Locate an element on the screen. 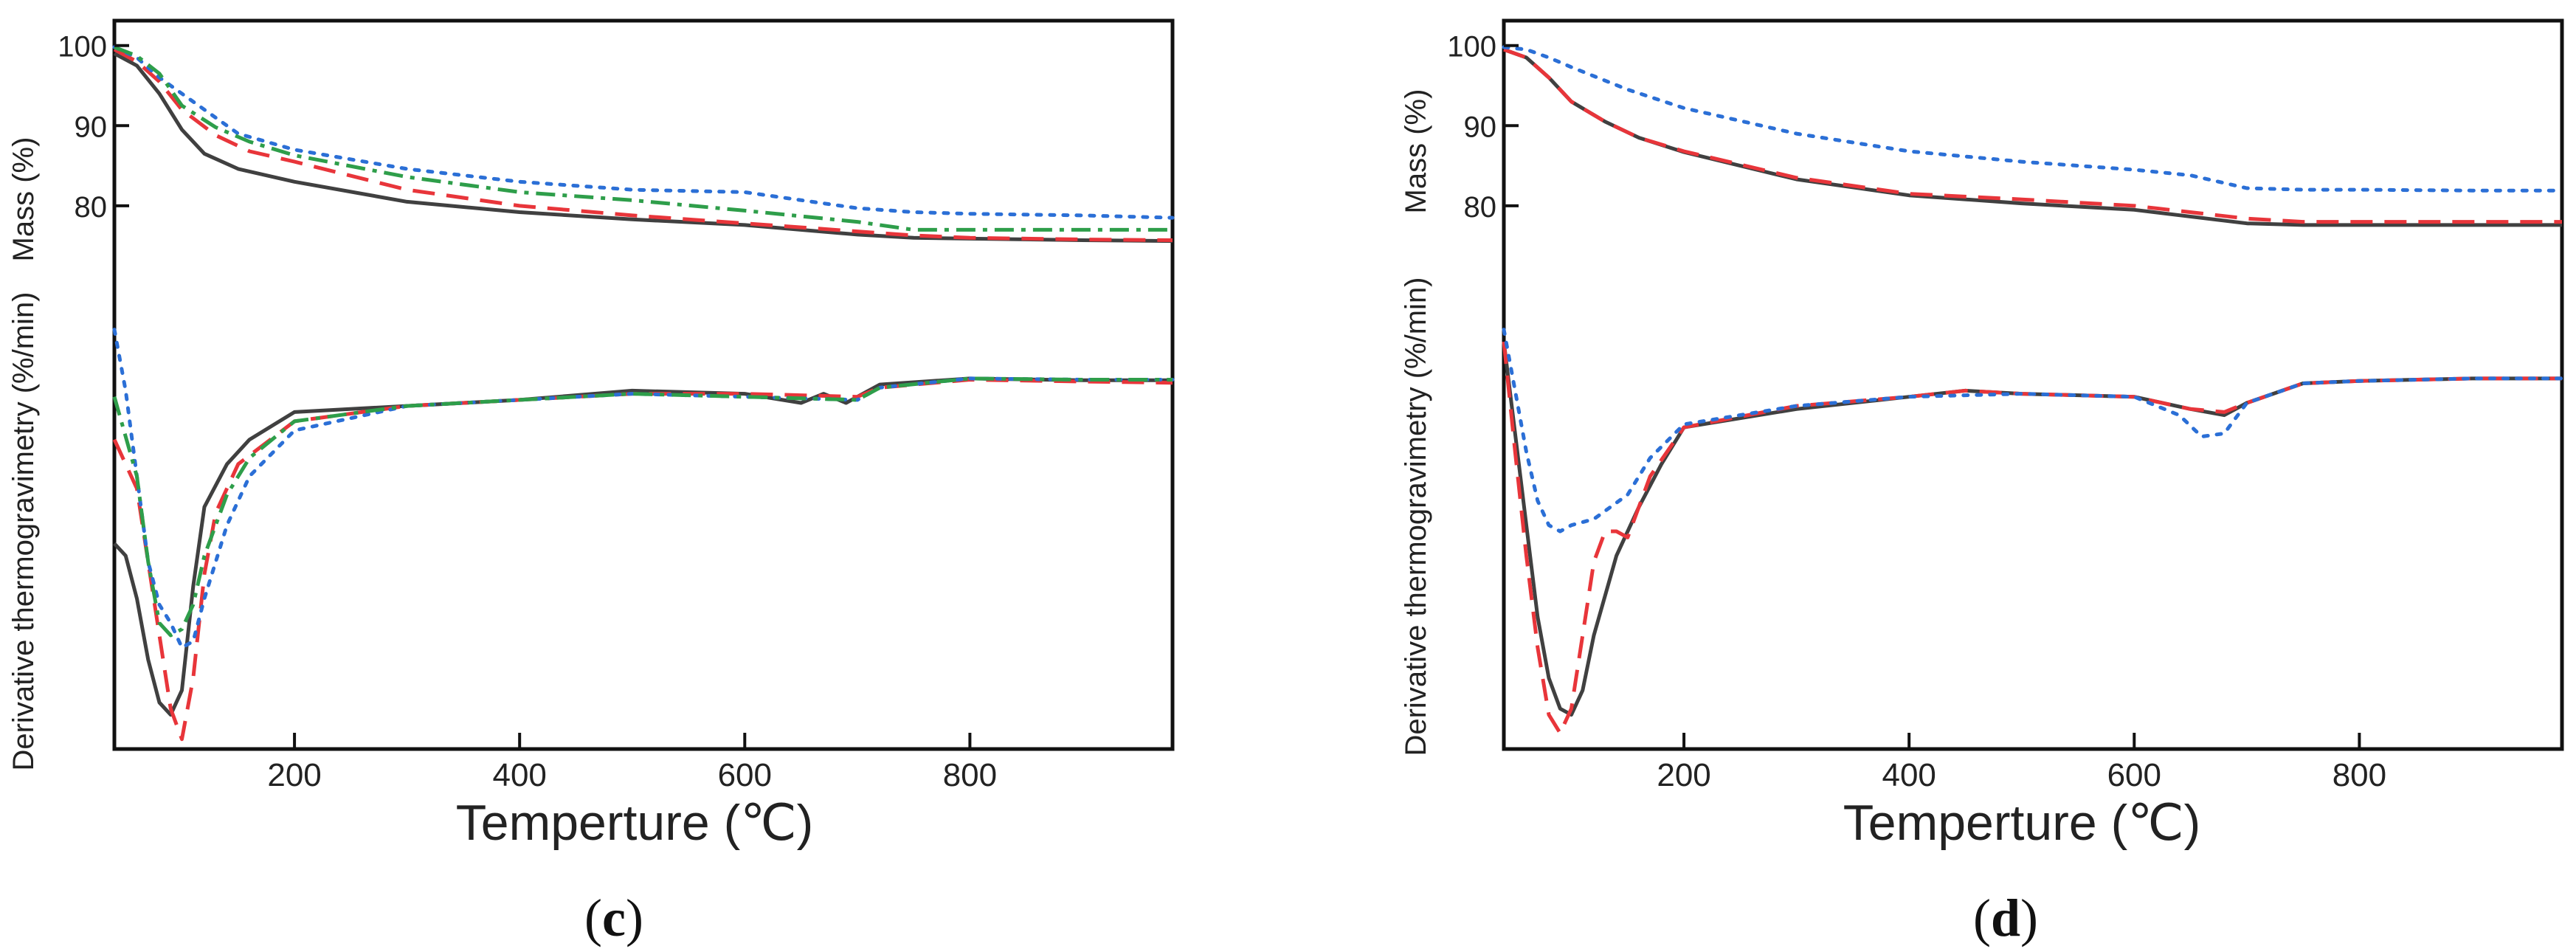 The height and width of the screenshot is (949, 2576). panel-d-mass-ylabel: Mass (%) is located at coordinates (1416, 152).